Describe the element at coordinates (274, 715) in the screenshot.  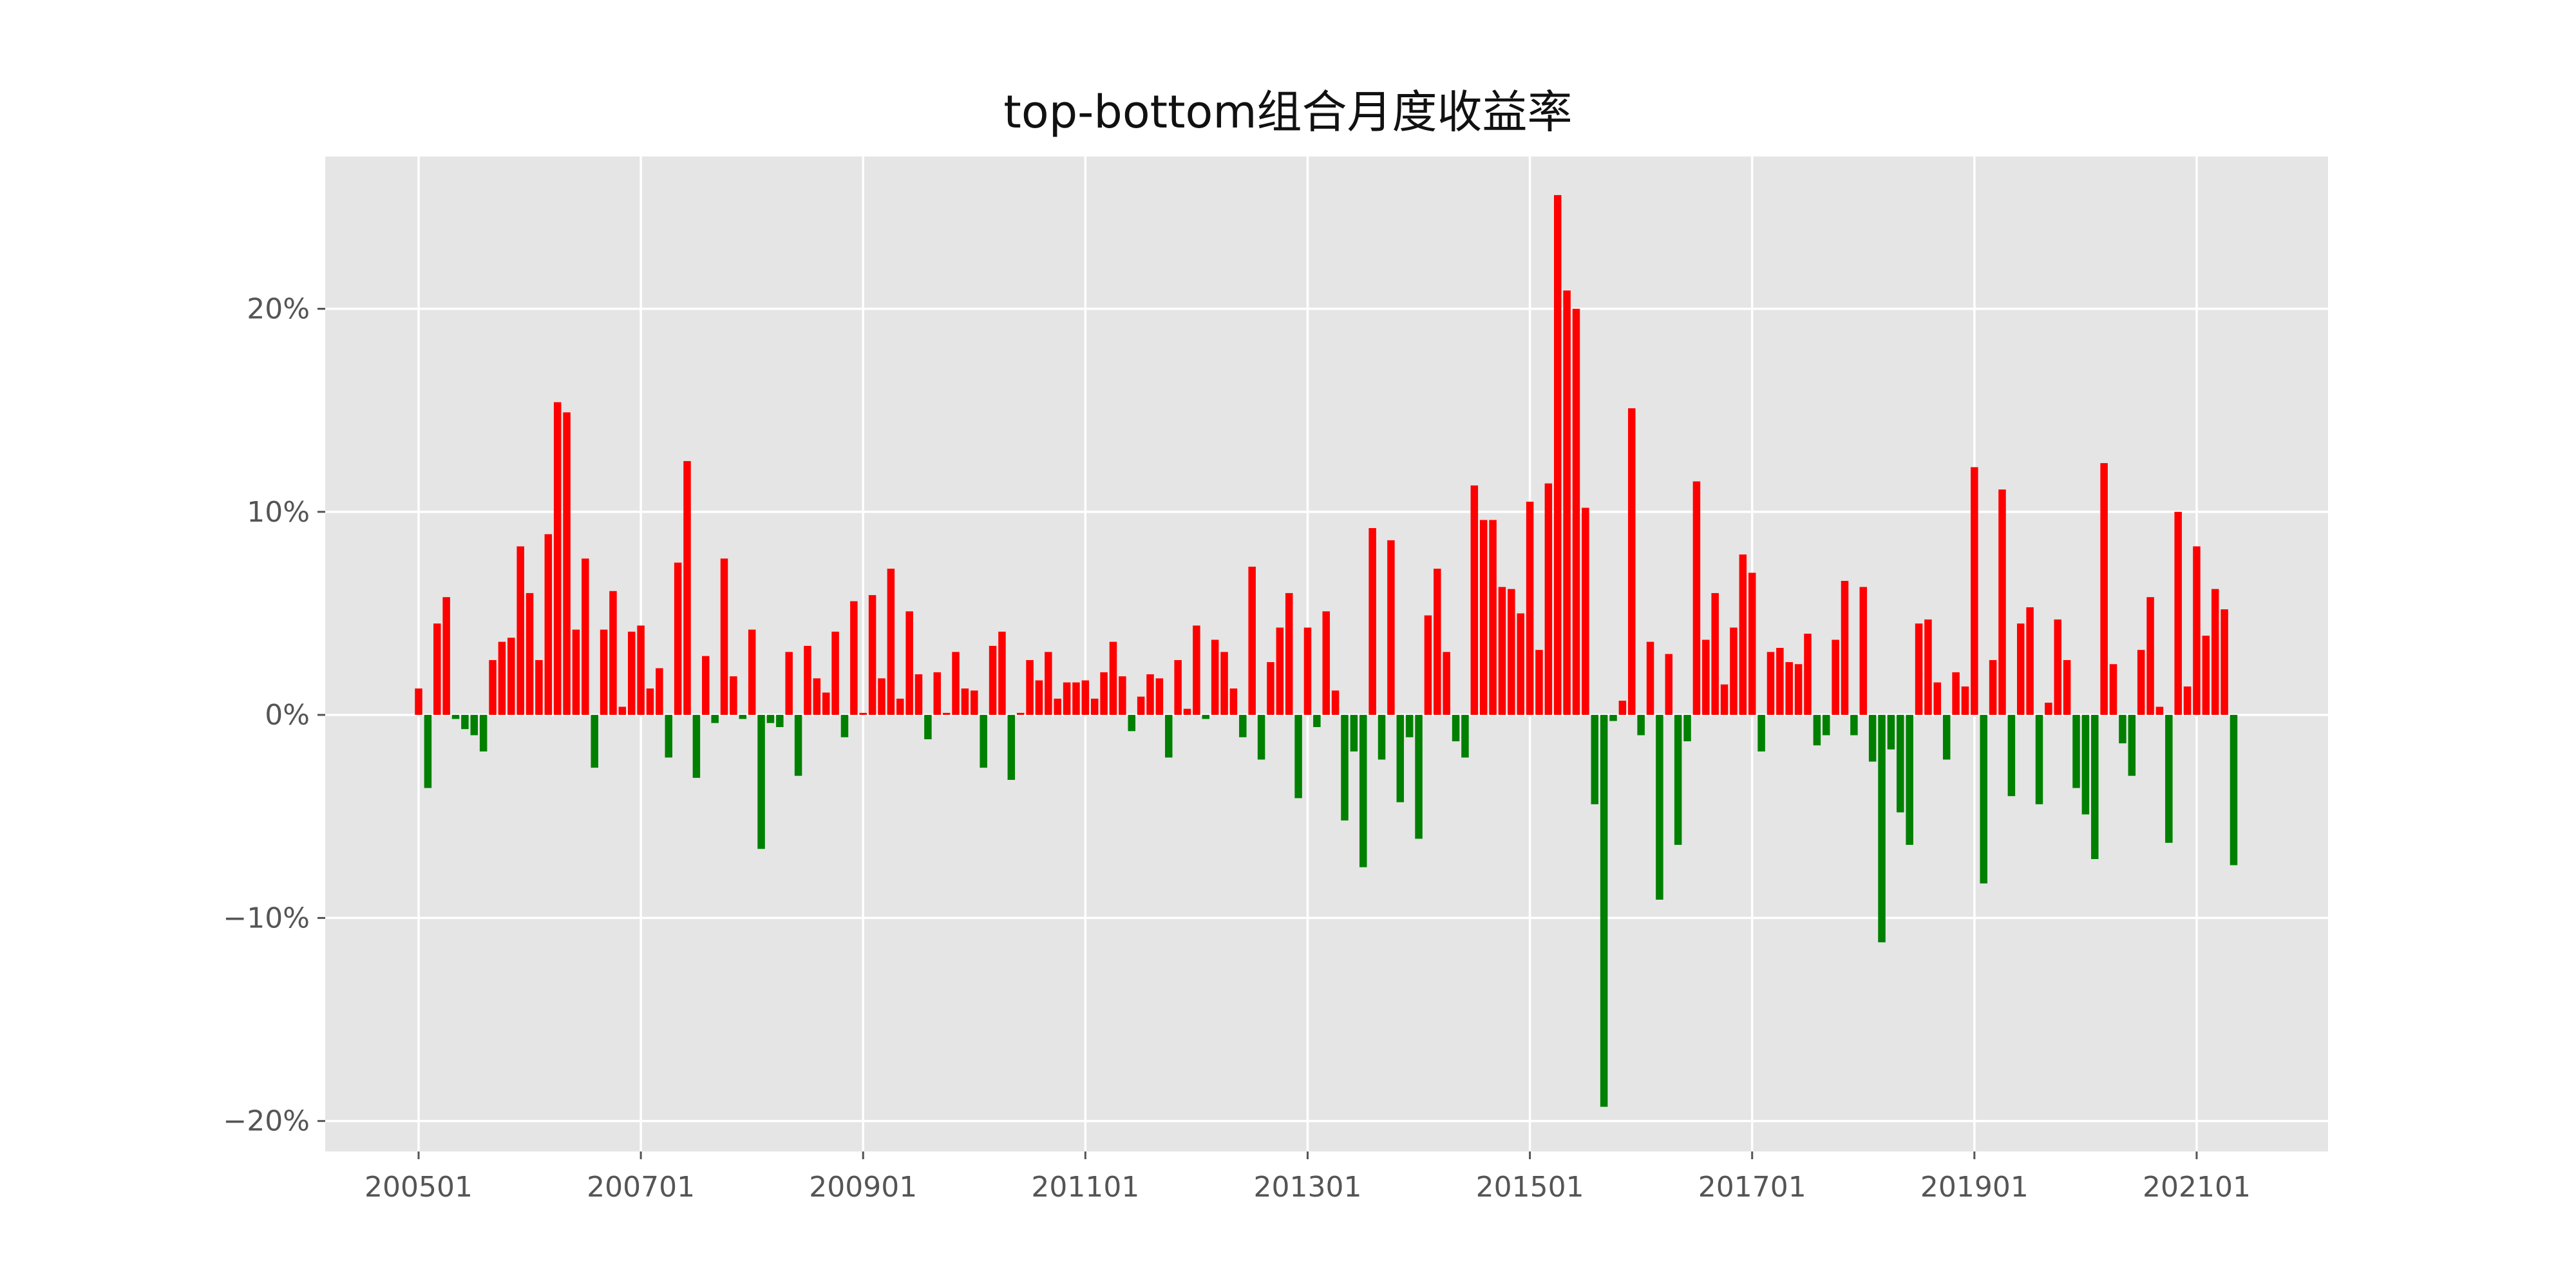
I see `y-axis-ticks: 20% 10% 0% −10% −20%` at that location.